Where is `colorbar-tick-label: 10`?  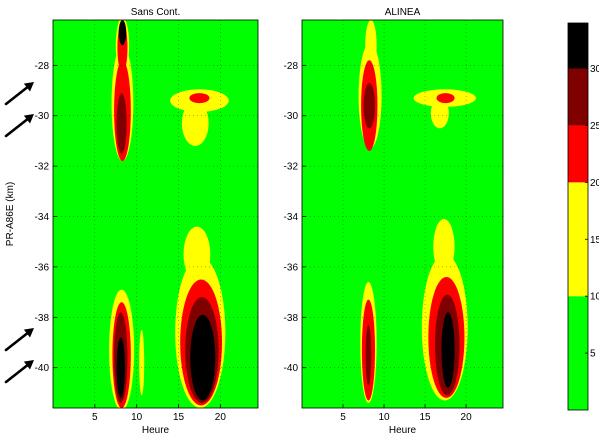 colorbar-tick-label: 10 is located at coordinates (594, 297).